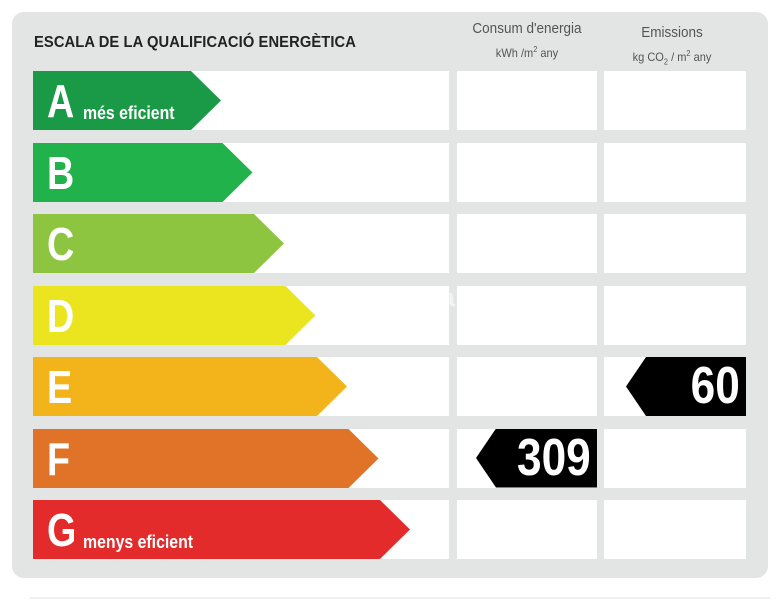 The image size is (782, 600). What do you see at coordinates (527, 172) in the screenshot?
I see `consumption-cell-b` at bounding box center [527, 172].